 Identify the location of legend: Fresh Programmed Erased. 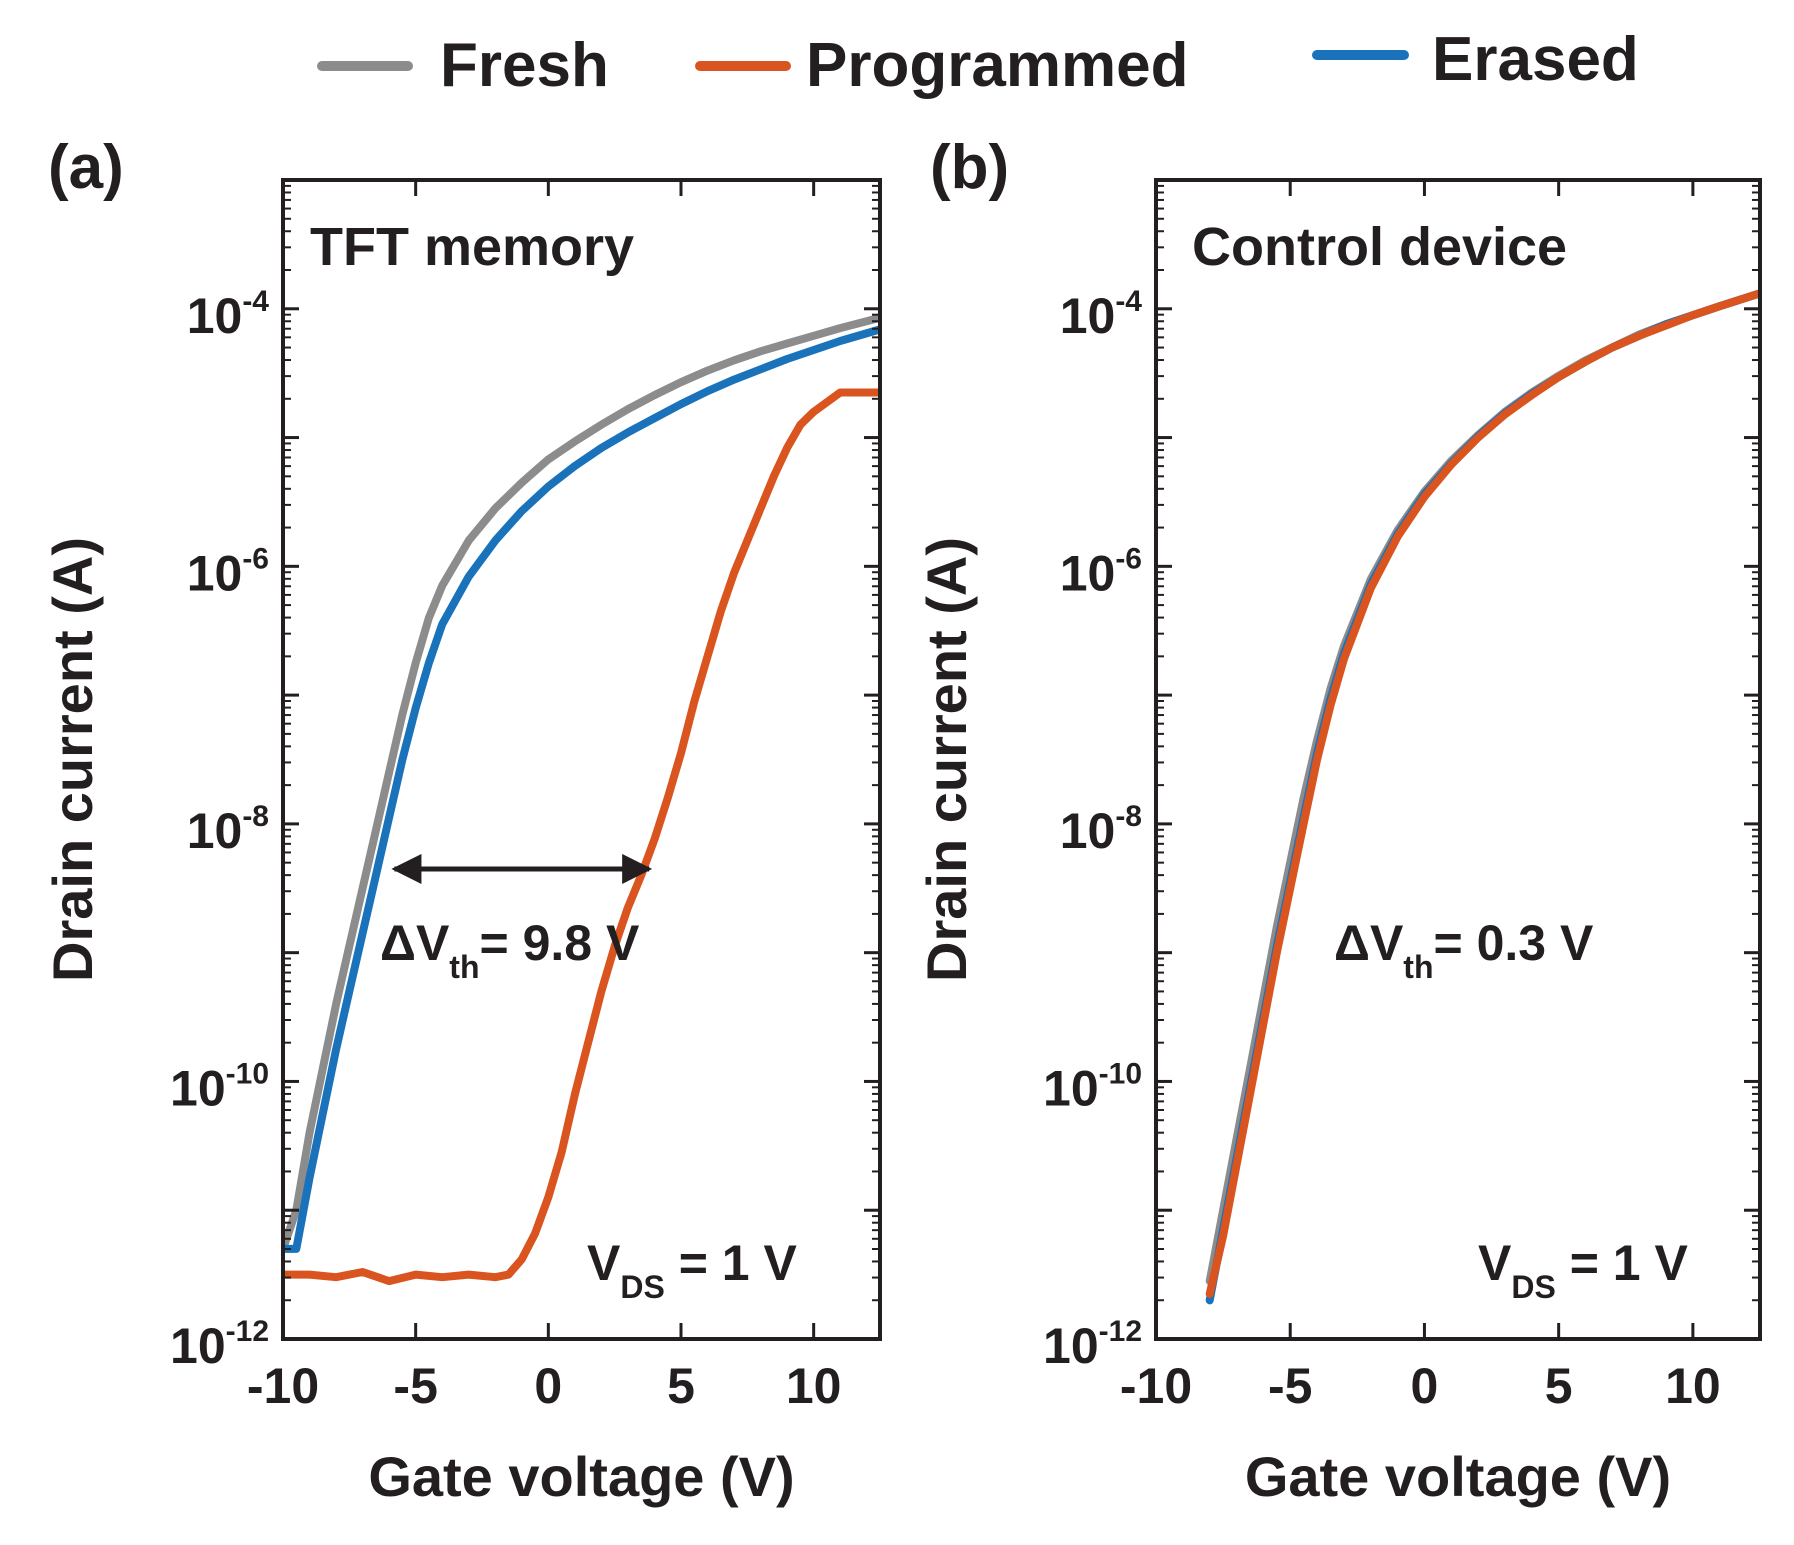
(978, 62).